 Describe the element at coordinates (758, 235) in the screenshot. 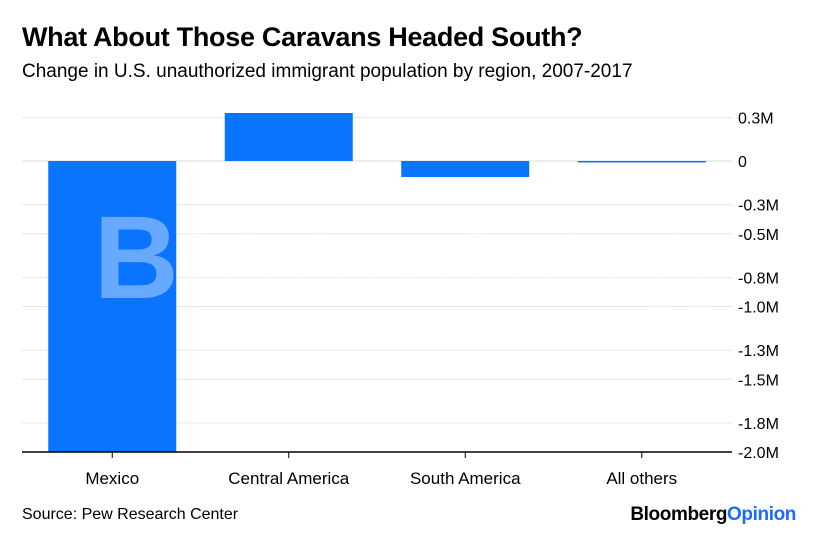

I see `y-tick-label: -0.5M` at that location.